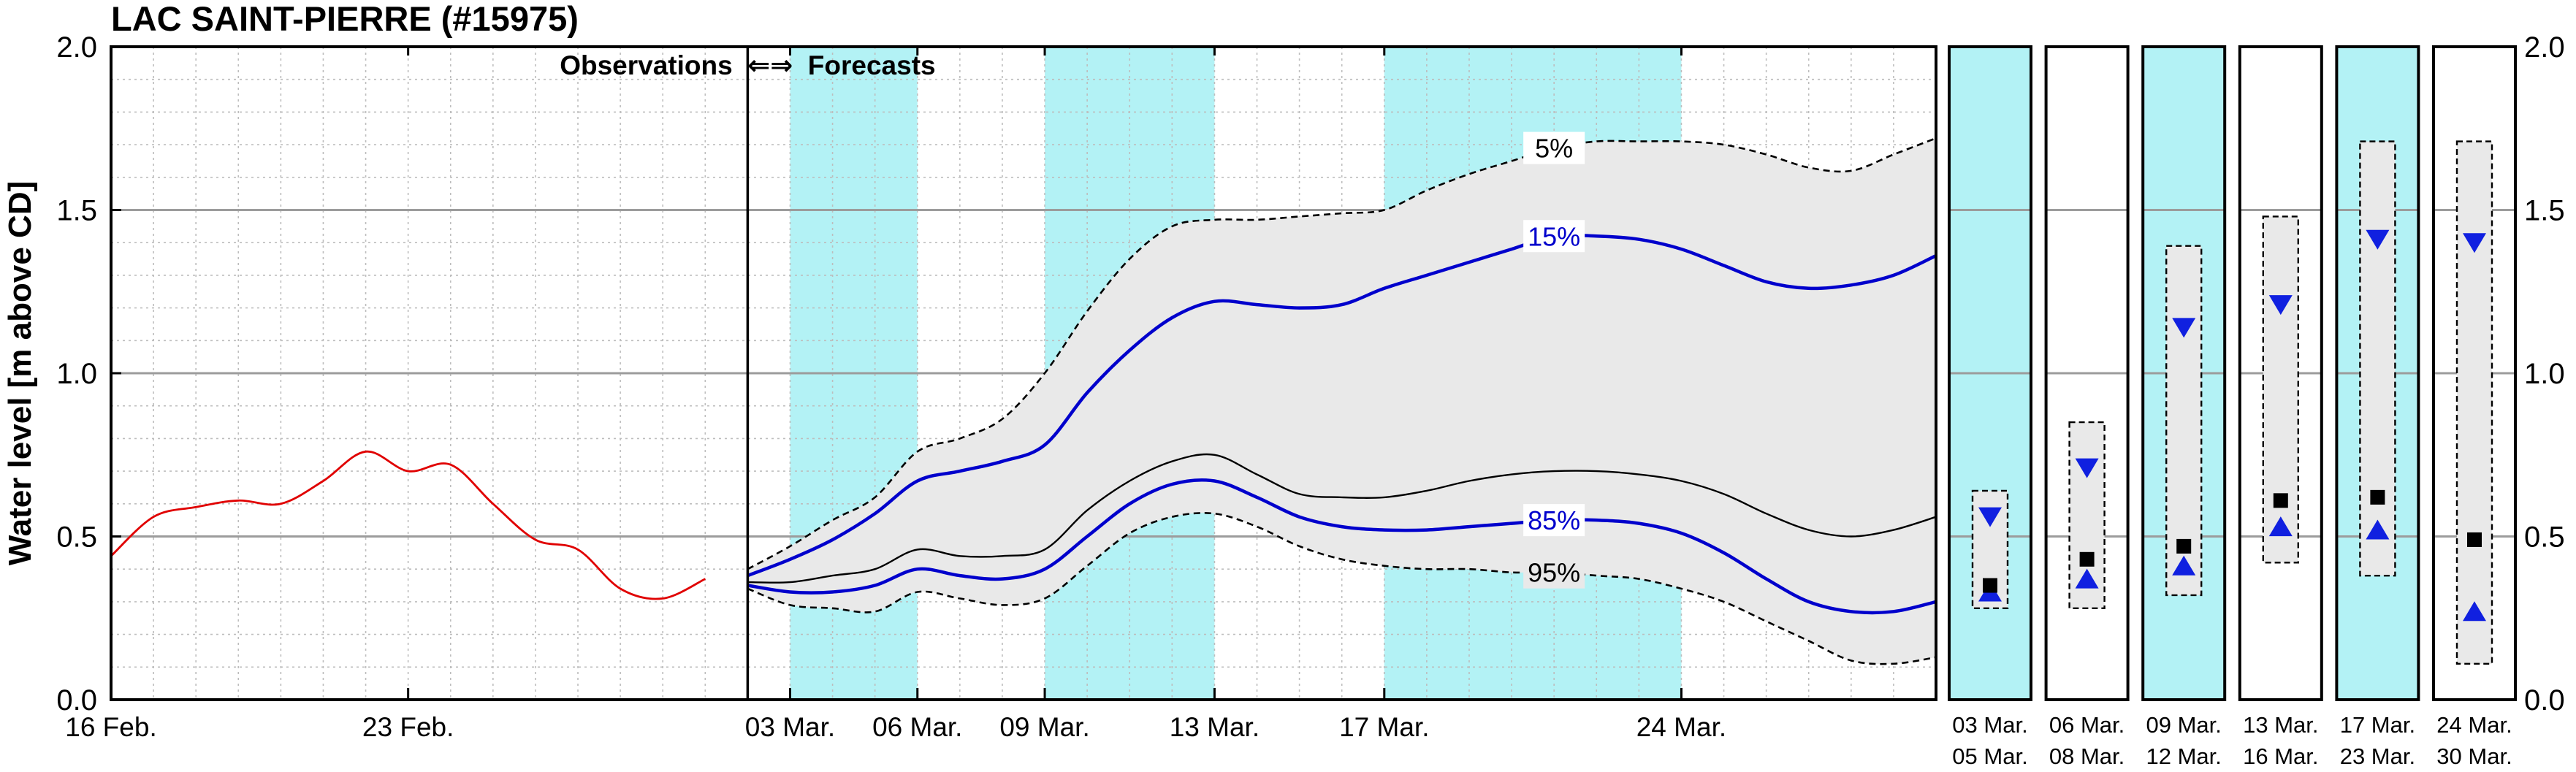 This screenshot has height=772, width=2576. Describe the element at coordinates (1215, 727) in the screenshot. I see `x-tick-label-5: 13 Mar.` at that location.